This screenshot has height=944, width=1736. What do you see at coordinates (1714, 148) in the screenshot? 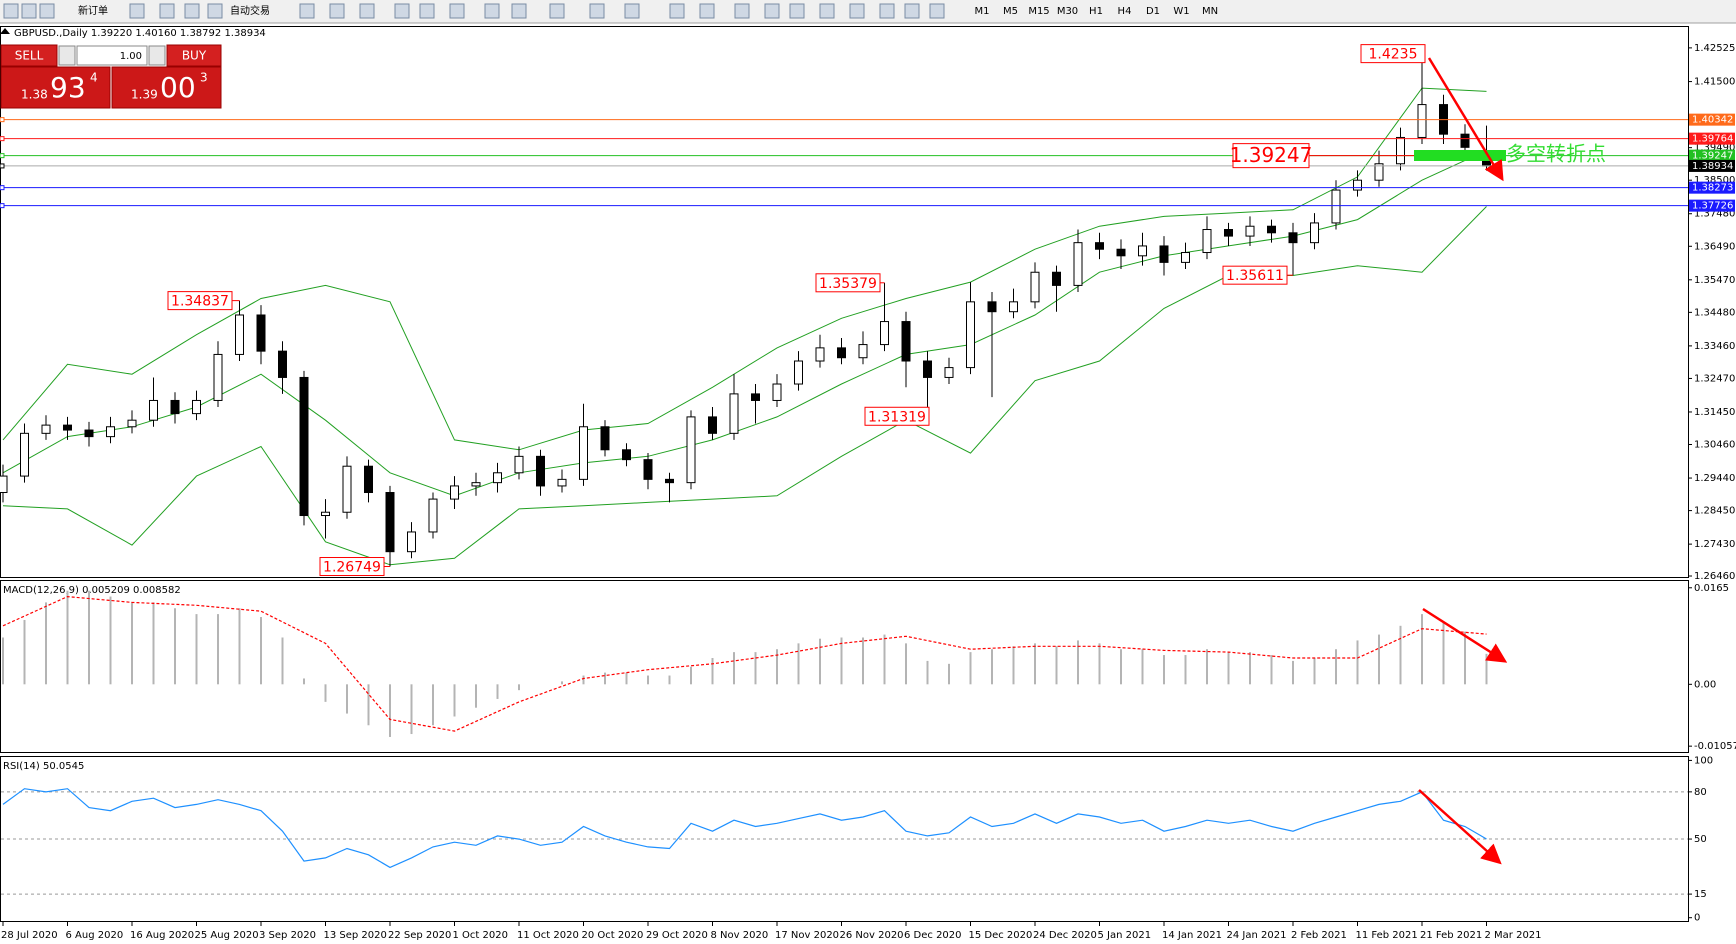
I see `y-tick-label: 1.39490` at bounding box center [1714, 148].